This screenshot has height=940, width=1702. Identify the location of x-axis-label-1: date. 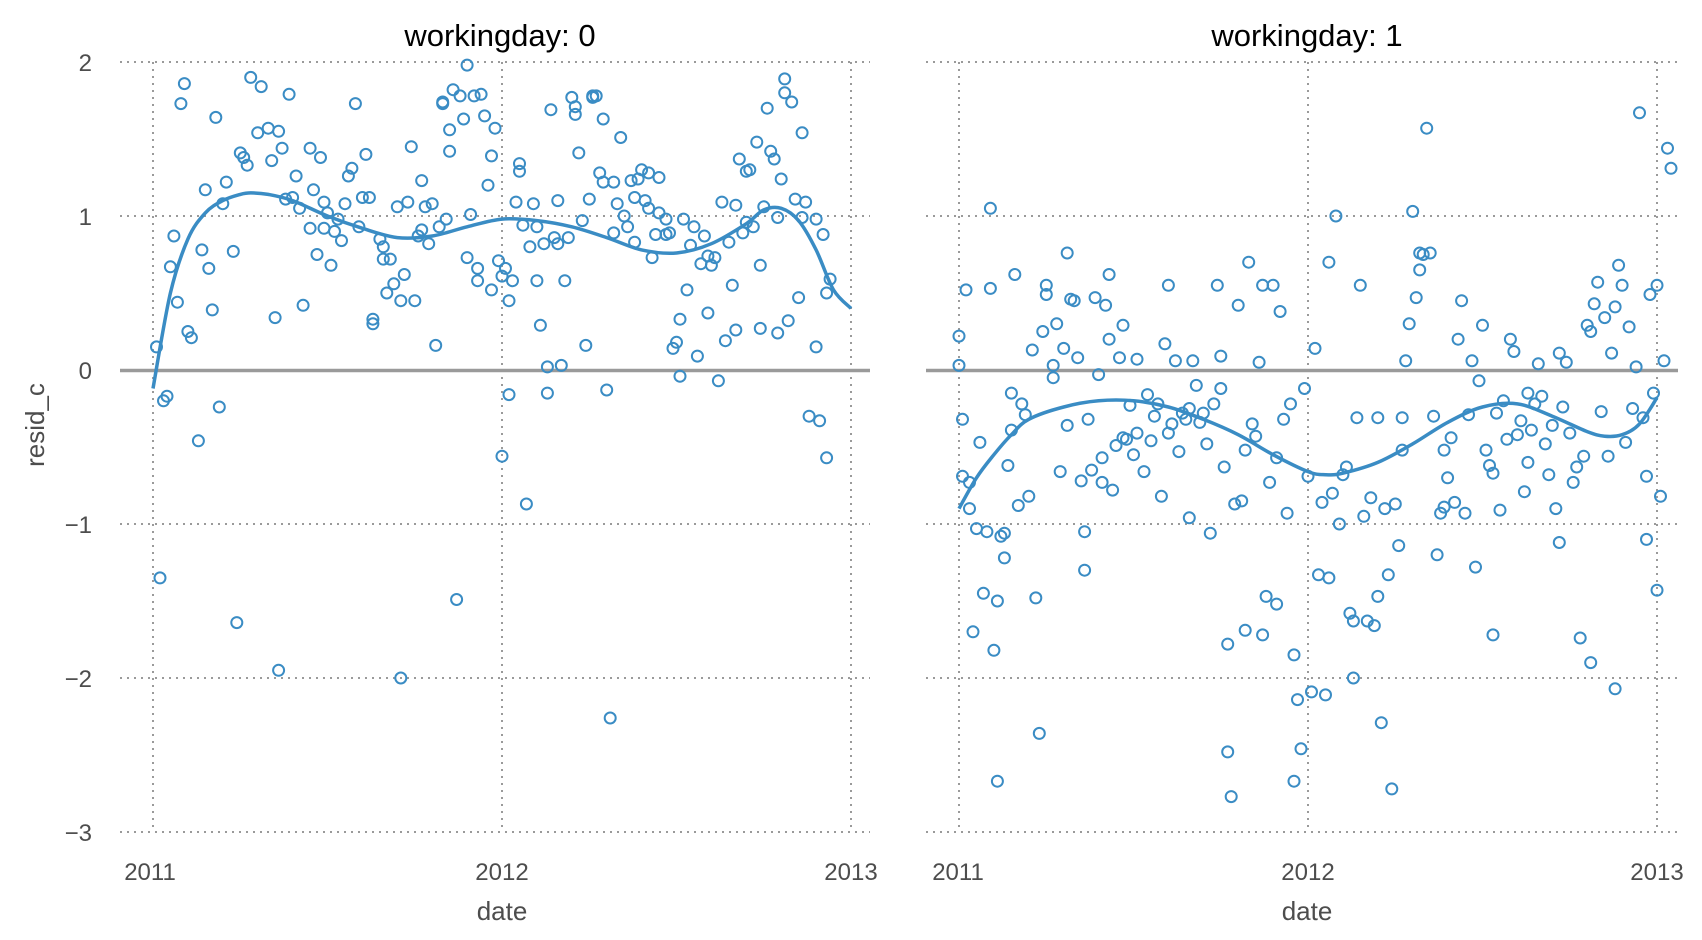
(1307, 911).